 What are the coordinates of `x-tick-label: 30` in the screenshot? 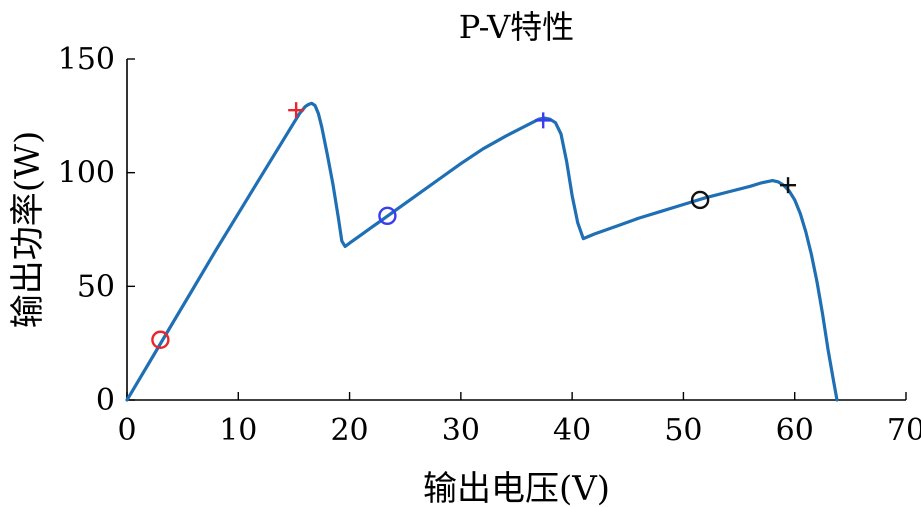 It's located at (461, 430).